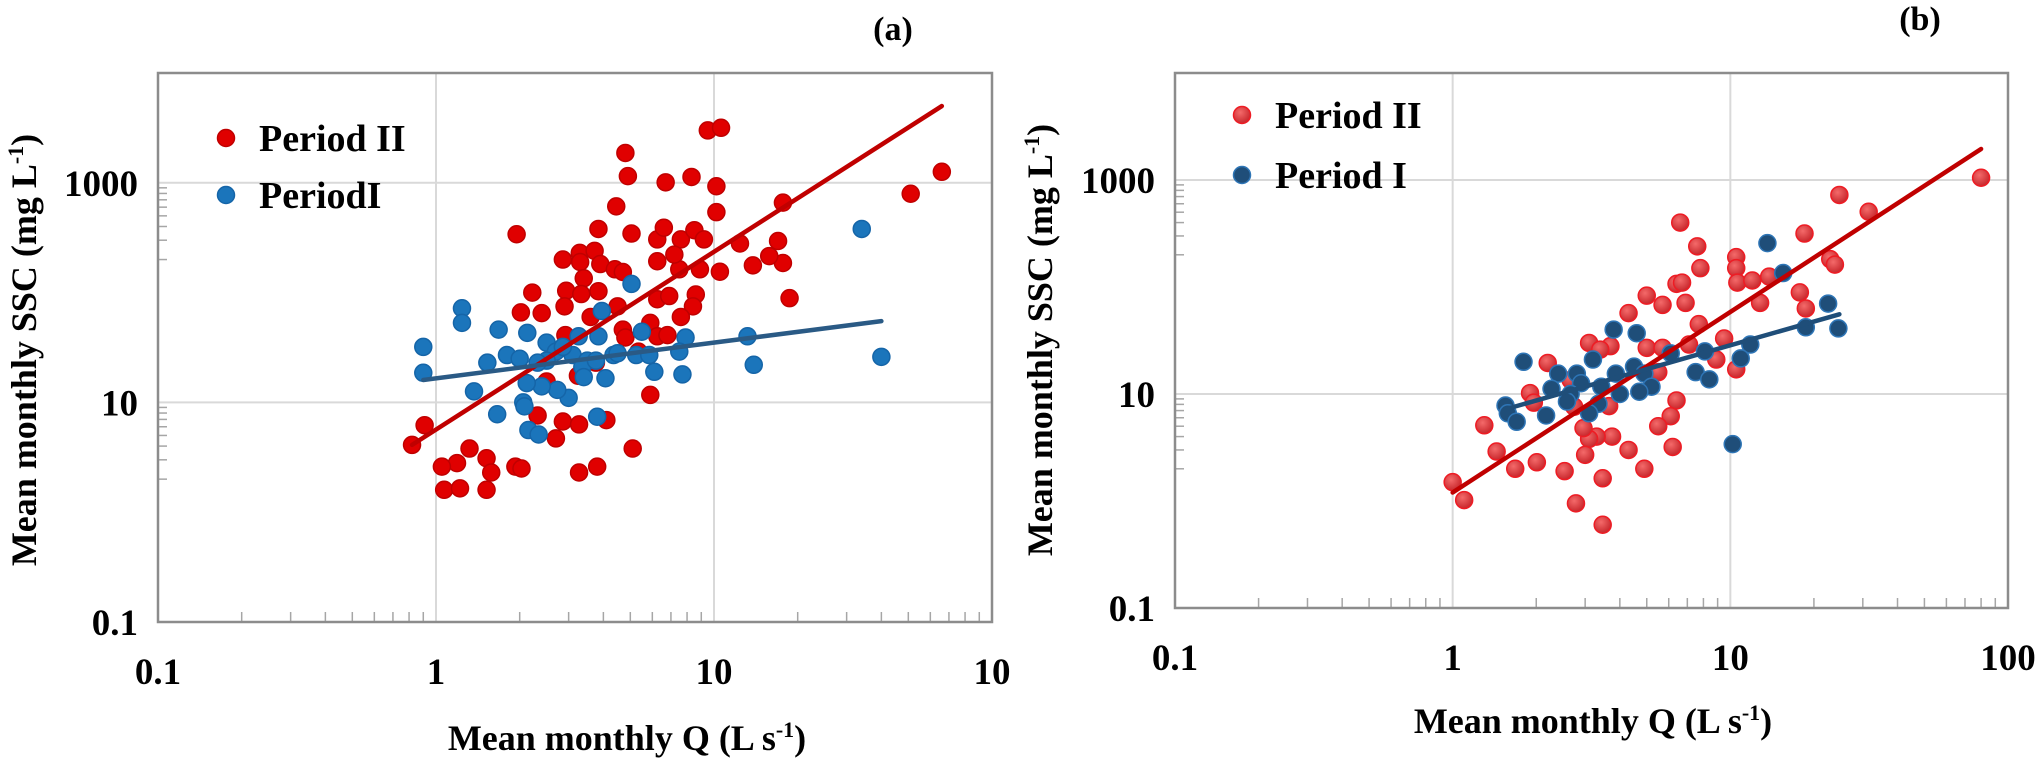 The height and width of the screenshot is (764, 2039). I want to click on legend: Period II Period I, so click(1327, 146).